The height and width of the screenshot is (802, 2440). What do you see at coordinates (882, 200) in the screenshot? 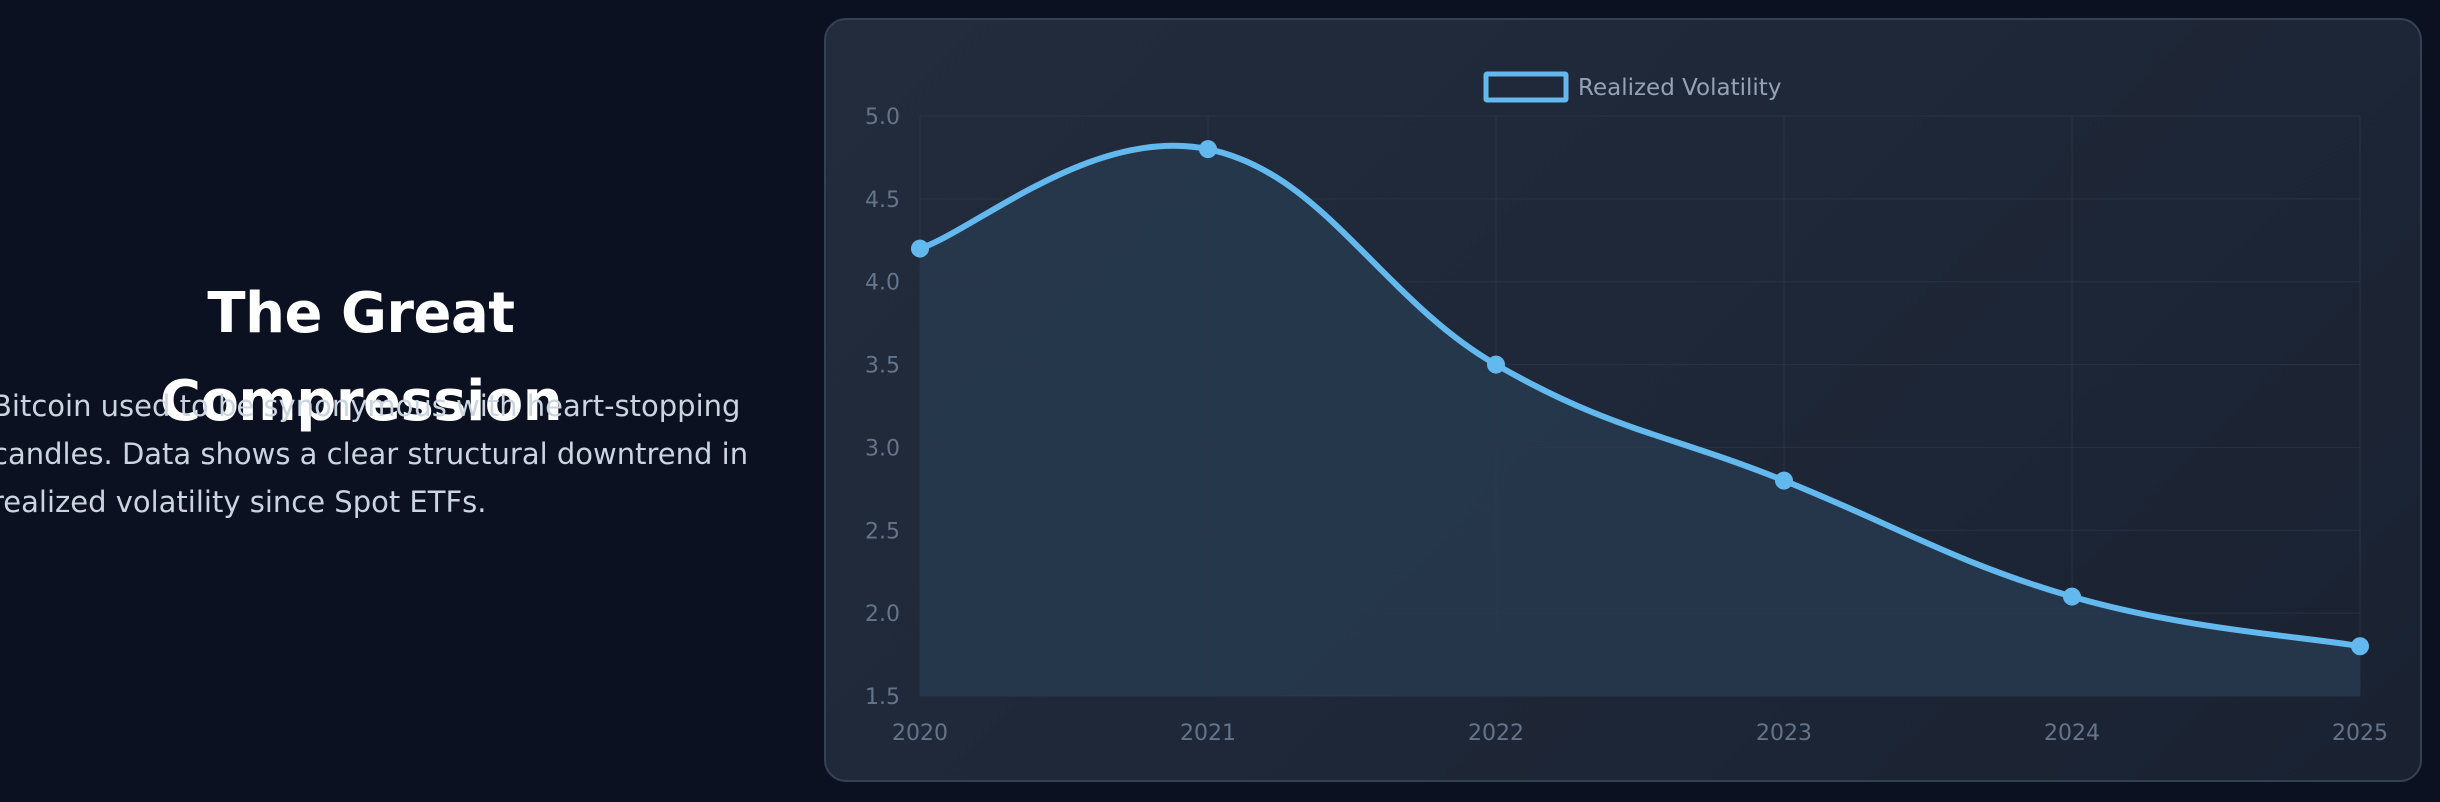
I see `y-tick-label-1: 4.5` at bounding box center [882, 200].